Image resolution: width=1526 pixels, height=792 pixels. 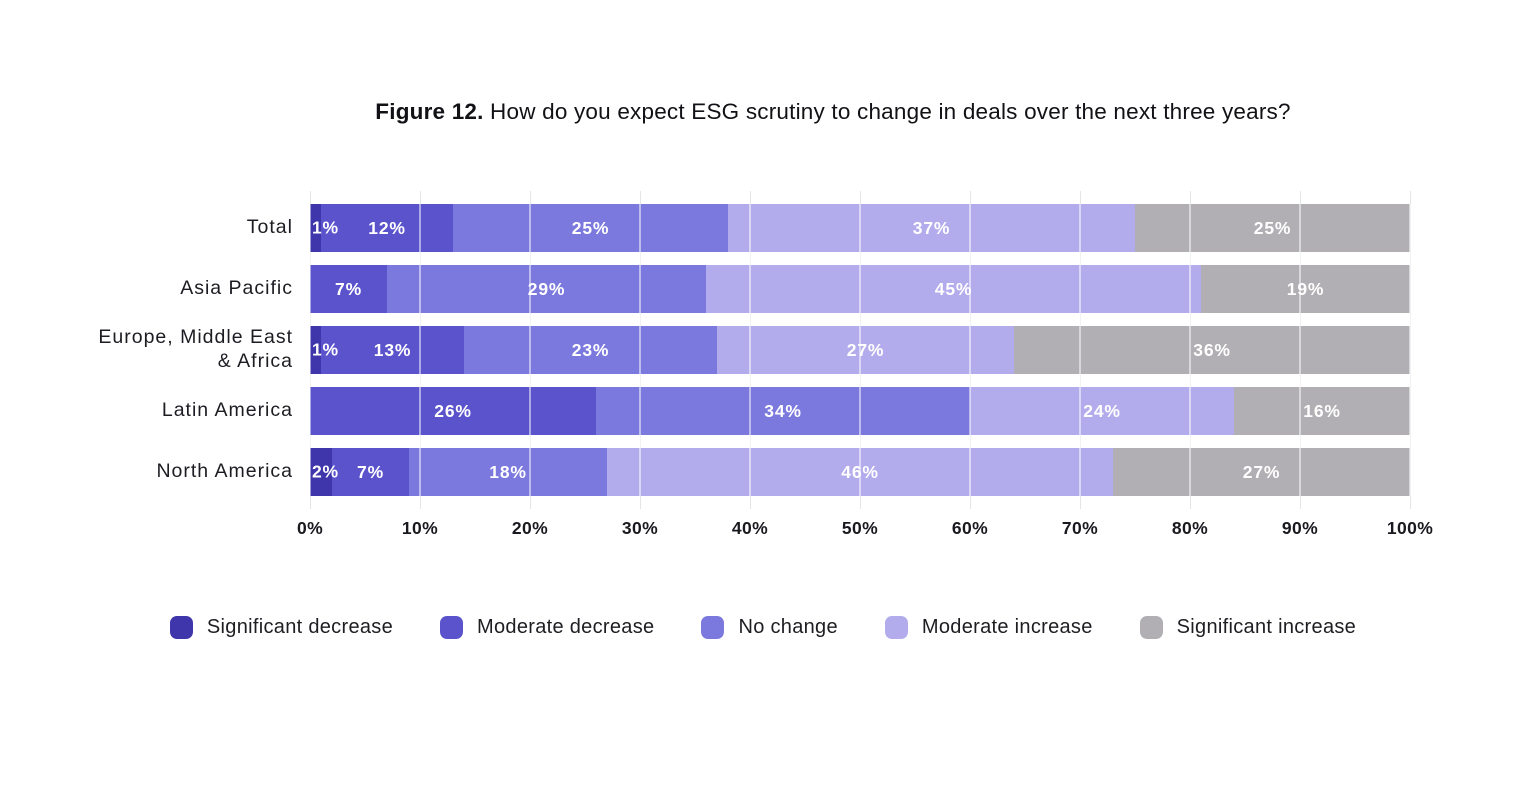 I want to click on x-axis-tick: 80%, so click(x=1190, y=528).